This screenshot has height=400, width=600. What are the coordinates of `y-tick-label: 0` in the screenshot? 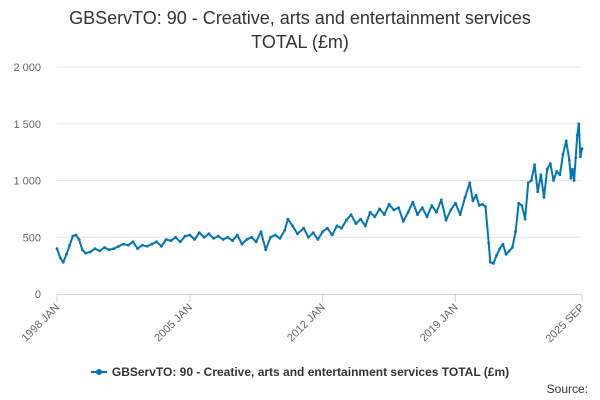 It's located at (38, 295).